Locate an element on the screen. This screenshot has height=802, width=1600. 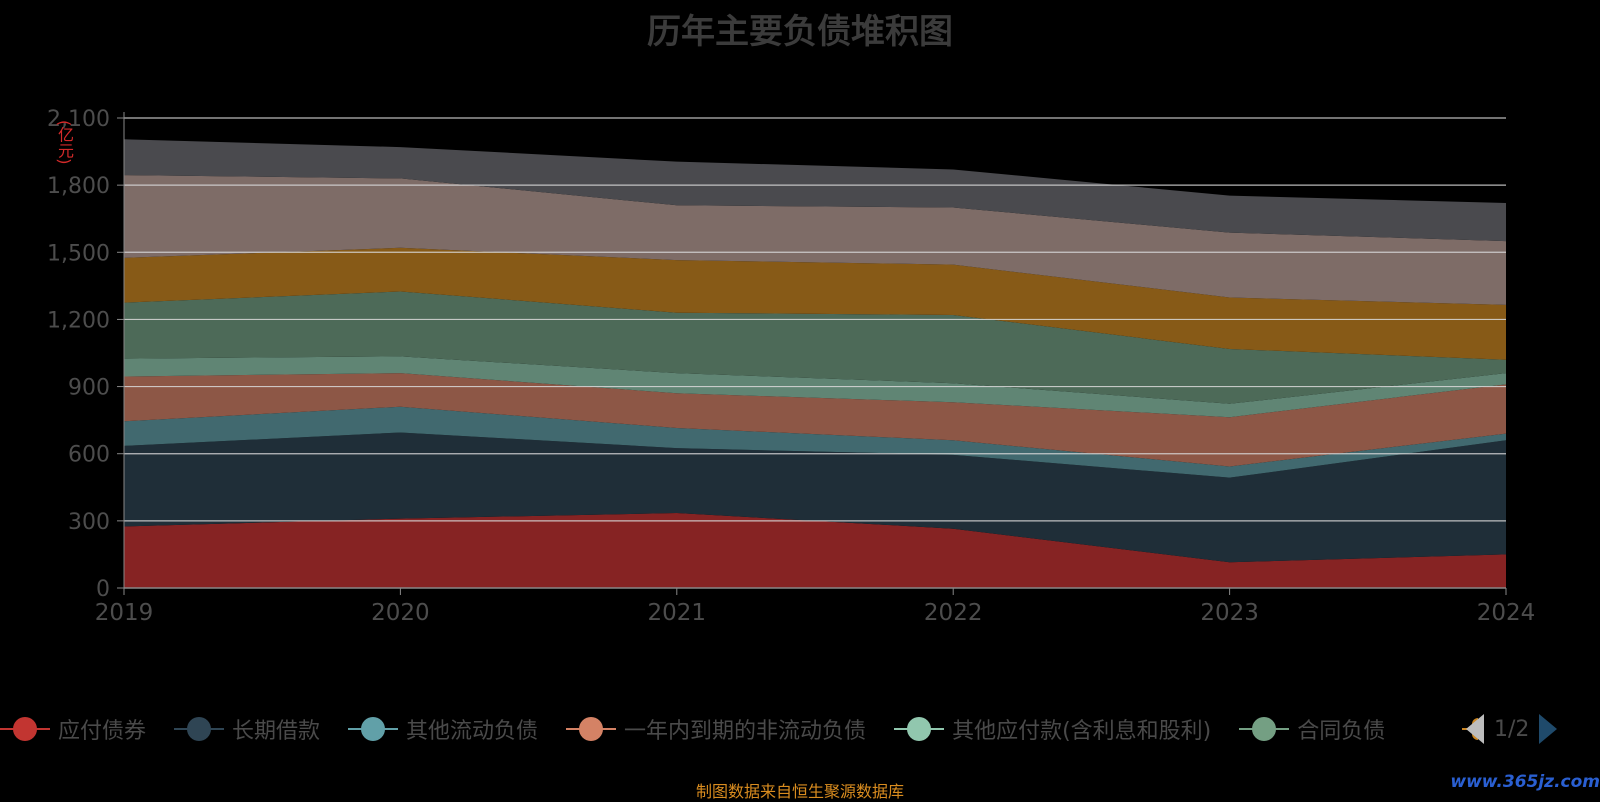
legend-item: 其他流动负债 is located at coordinates (443, 729).